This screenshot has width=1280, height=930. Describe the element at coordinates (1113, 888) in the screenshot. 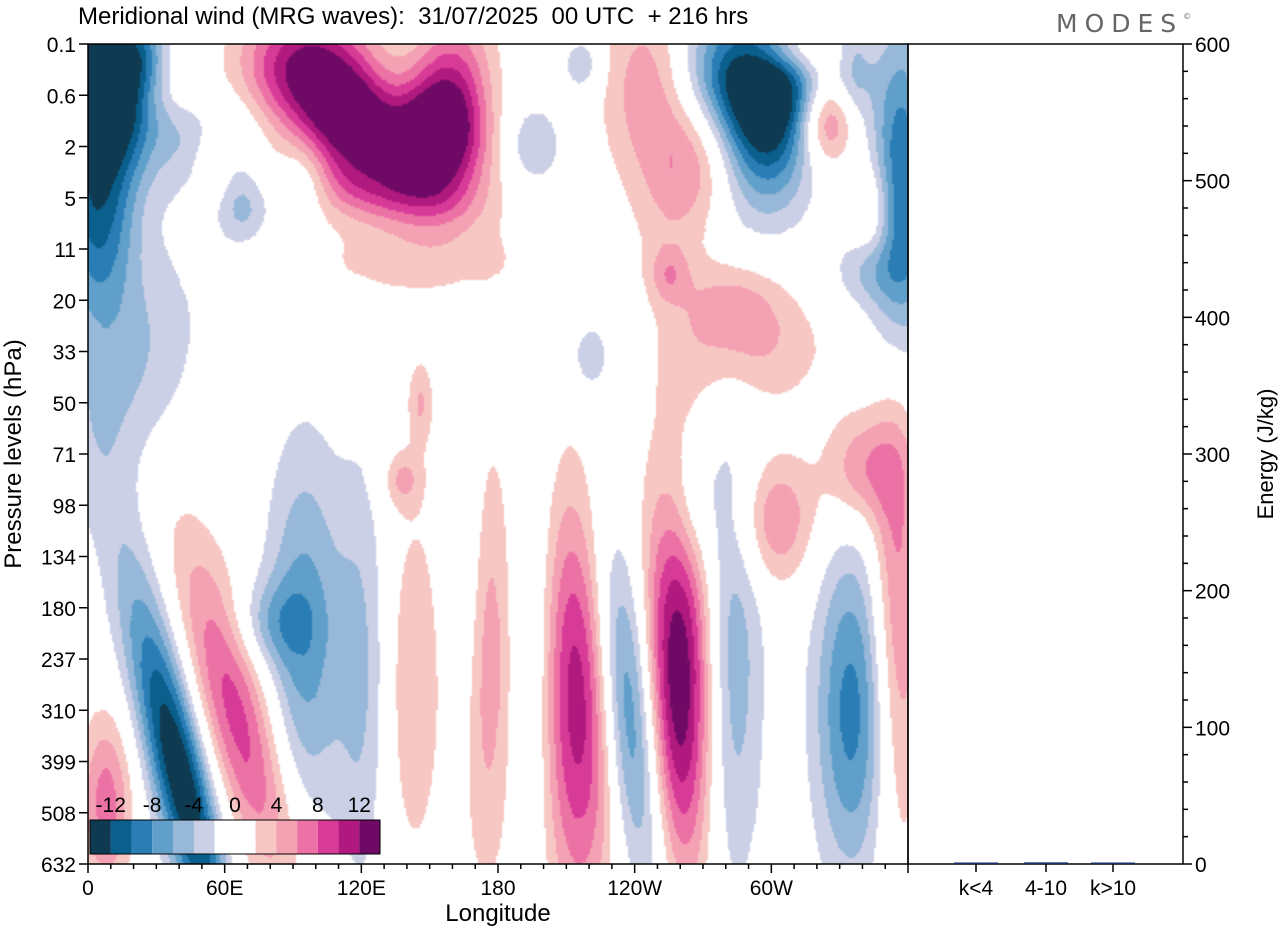

I see `energy-cat-label: k>10` at that location.